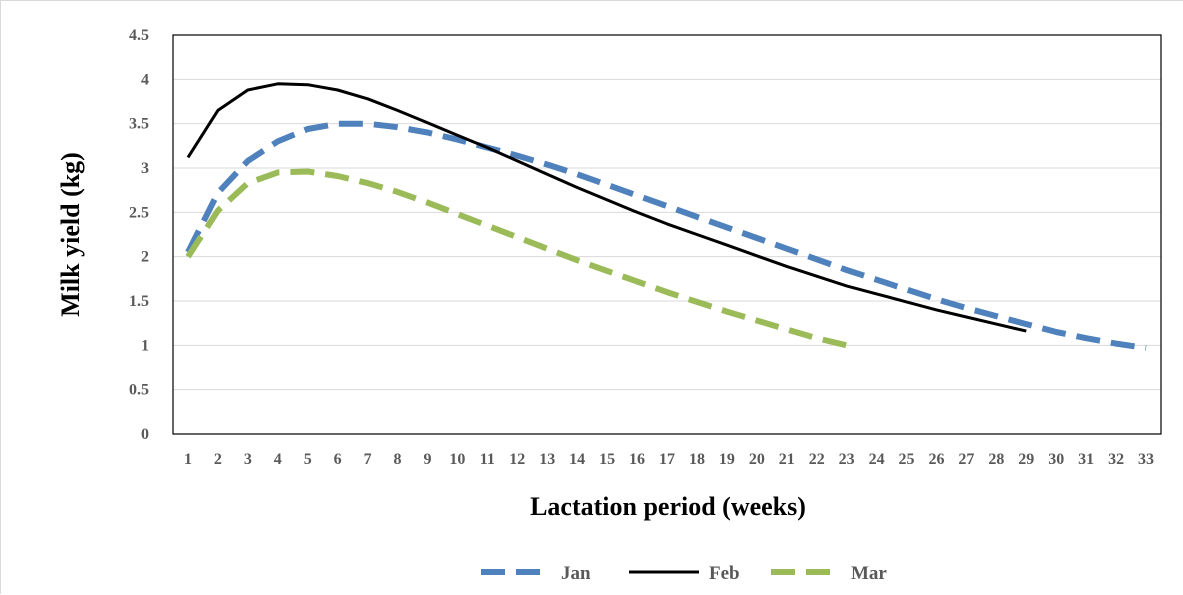 This screenshot has width=1183, height=595. I want to click on legend-label-jan: Jan, so click(576, 573).